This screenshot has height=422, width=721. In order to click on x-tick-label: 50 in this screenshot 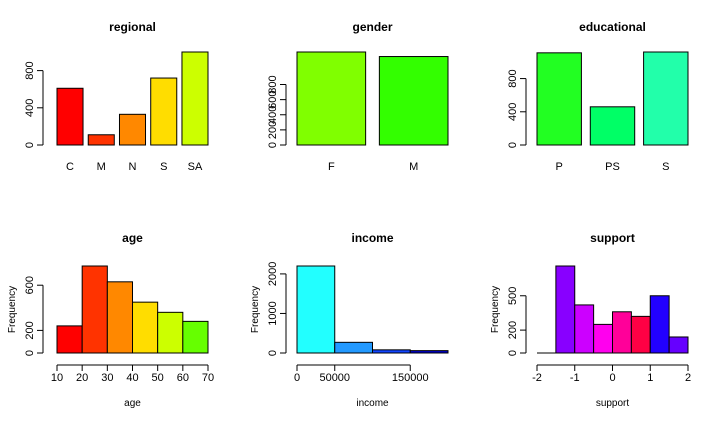, I will do `click(158, 378)`.